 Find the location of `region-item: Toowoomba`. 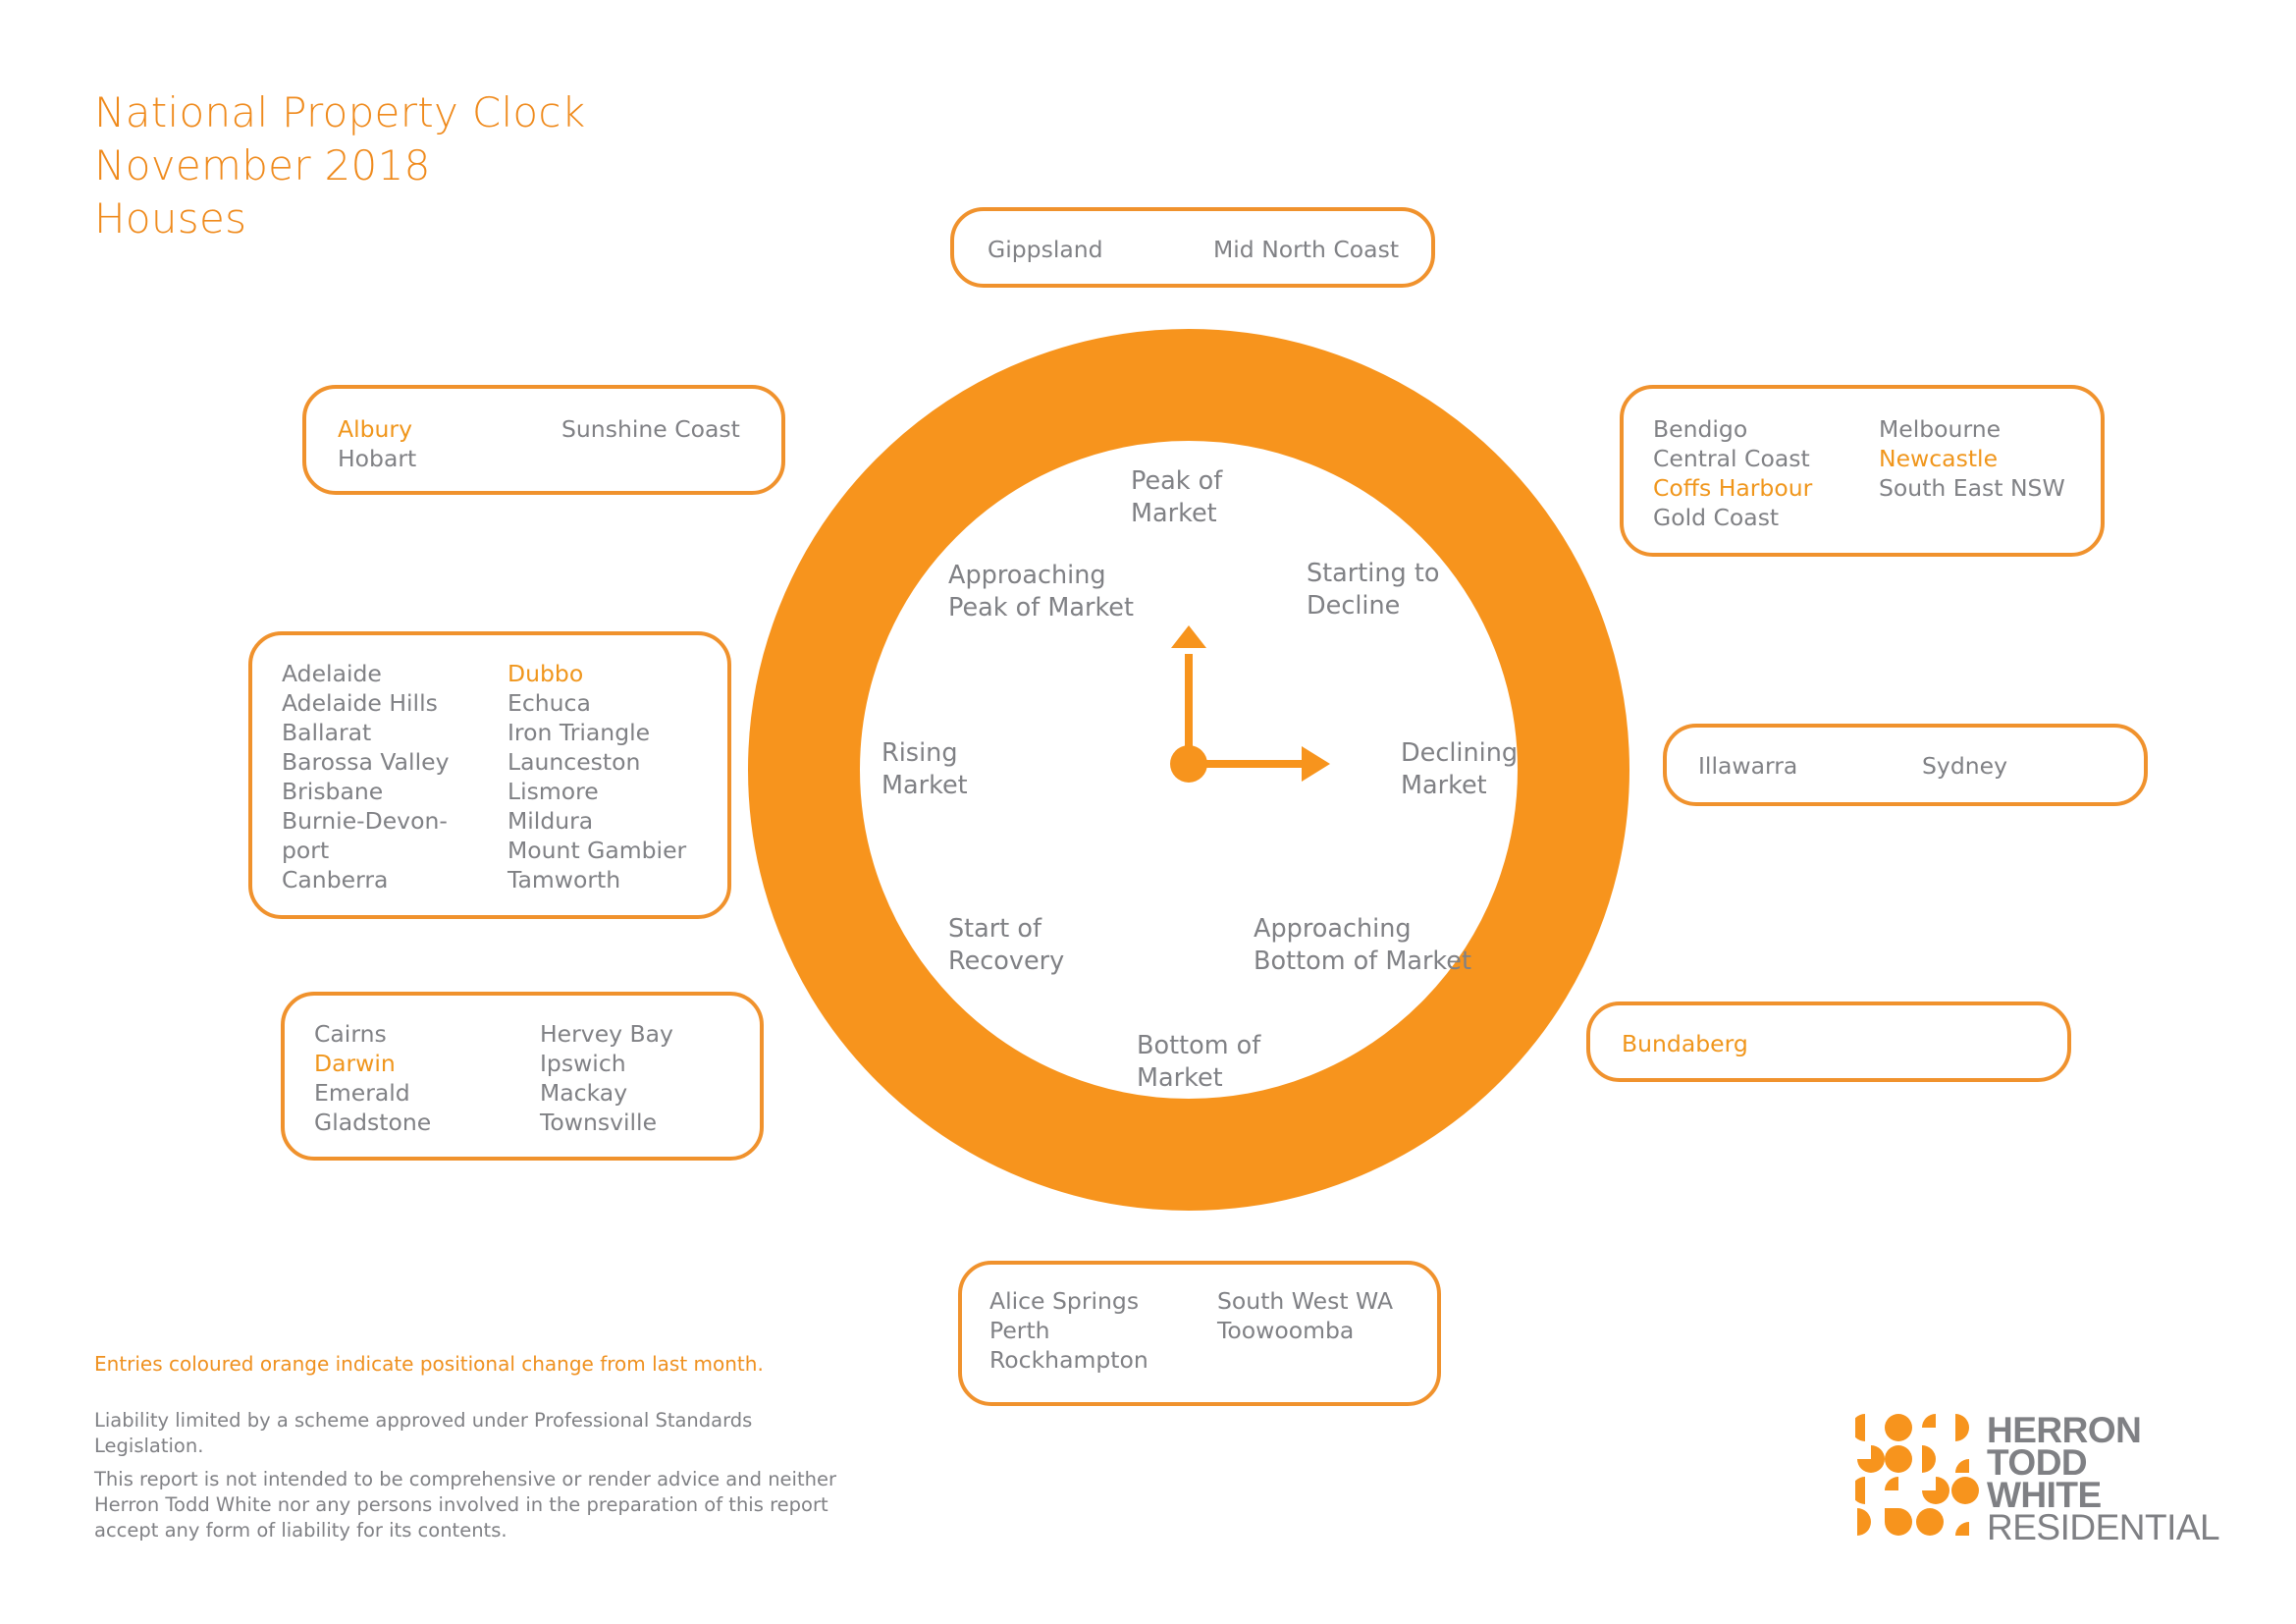

region-item: Toowoomba is located at coordinates (1286, 1330).